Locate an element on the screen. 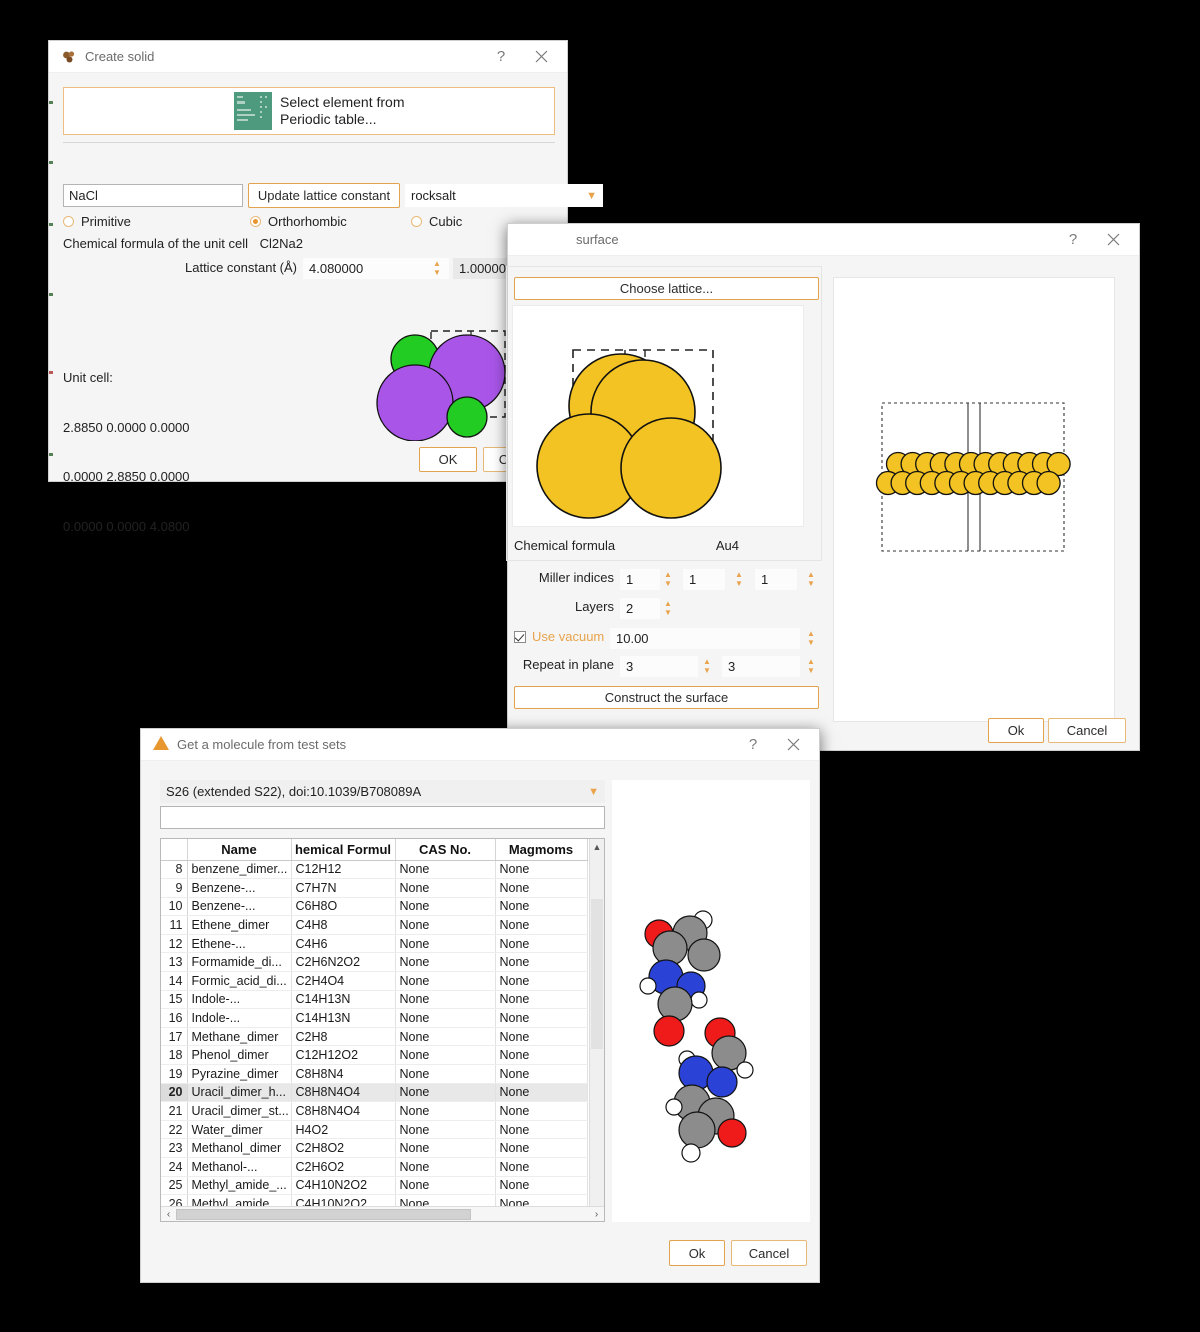 The image size is (1200, 1332). table-row: 9 Benzene-... C7H7N None None is located at coordinates (374, 888).